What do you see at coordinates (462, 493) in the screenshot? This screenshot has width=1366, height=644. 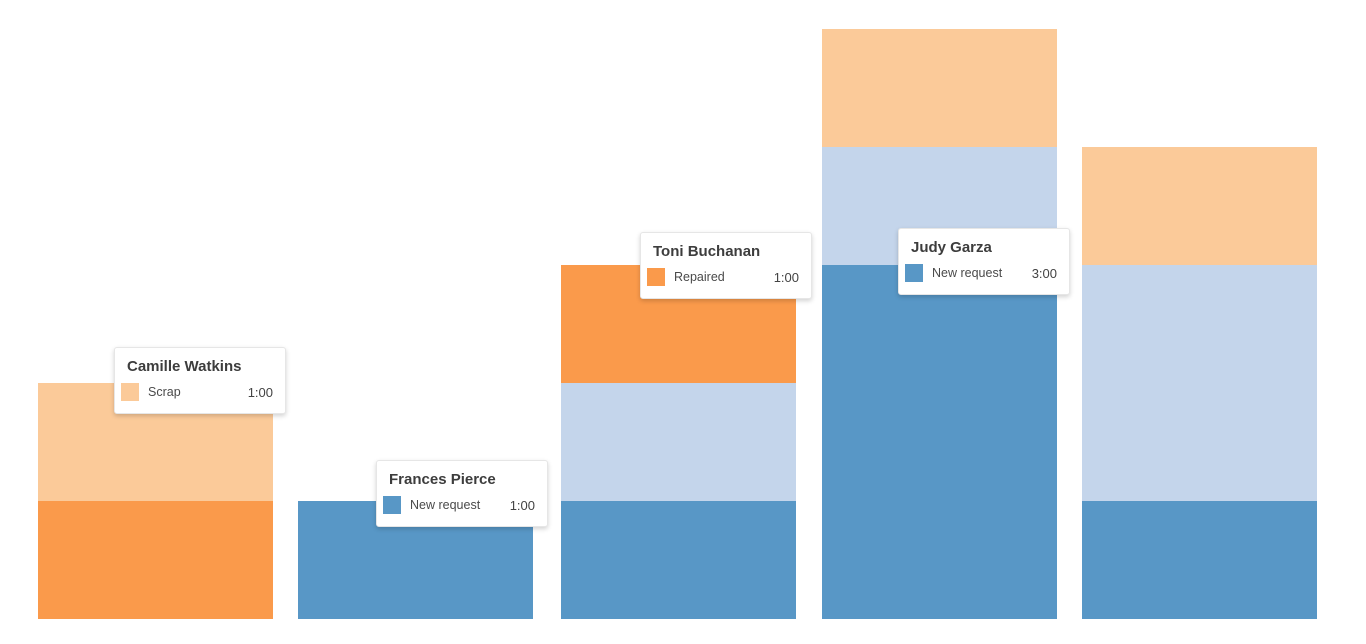 I see `tooltip-frances-pierce: Frances Pierce New request 1:00` at bounding box center [462, 493].